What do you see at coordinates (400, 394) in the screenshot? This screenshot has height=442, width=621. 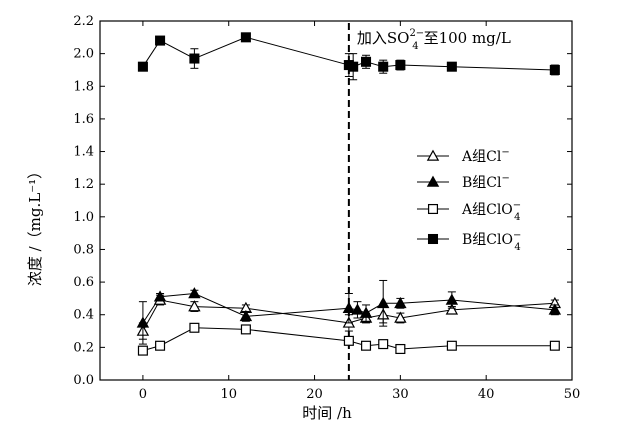 I see `x-tick-label: 30` at bounding box center [400, 394].